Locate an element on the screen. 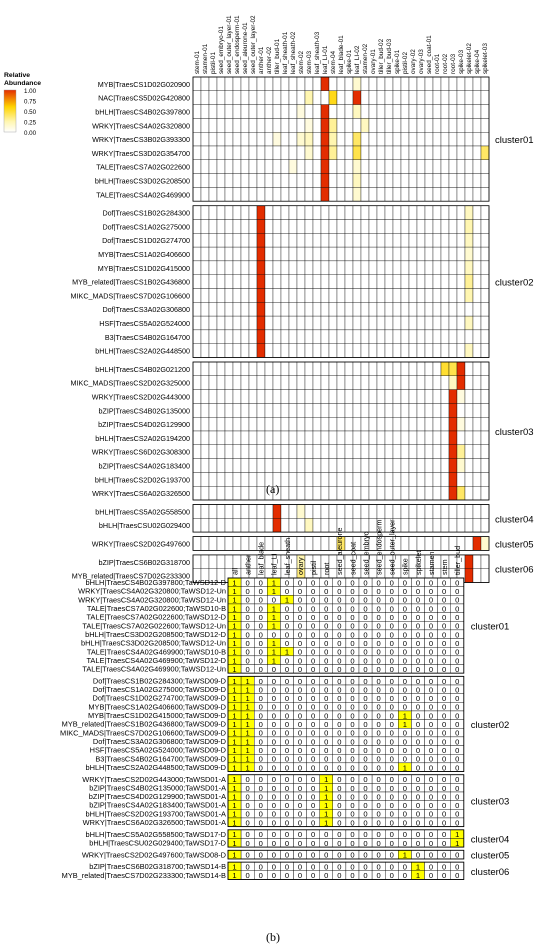 The image size is (550, 949). table-column-label: spikelet is located at coordinates (418, 563).